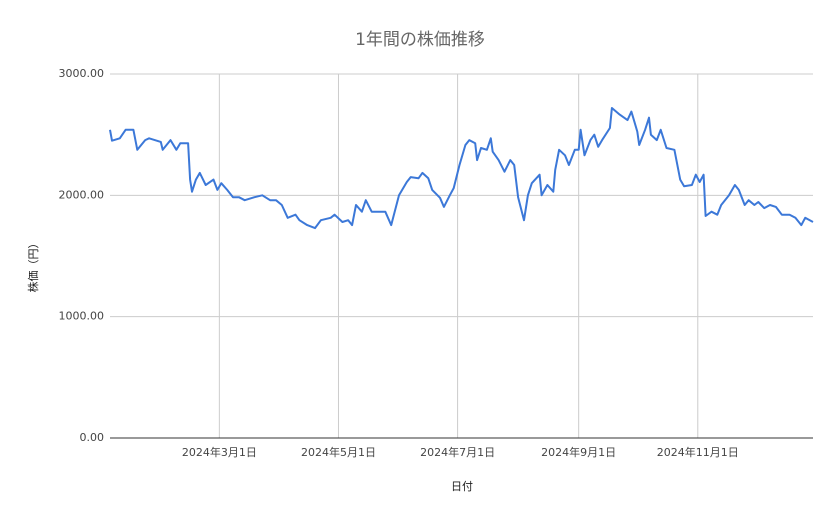  What do you see at coordinates (420, 40) in the screenshot?
I see `chart-title: 1年間の株価推移` at bounding box center [420, 40].